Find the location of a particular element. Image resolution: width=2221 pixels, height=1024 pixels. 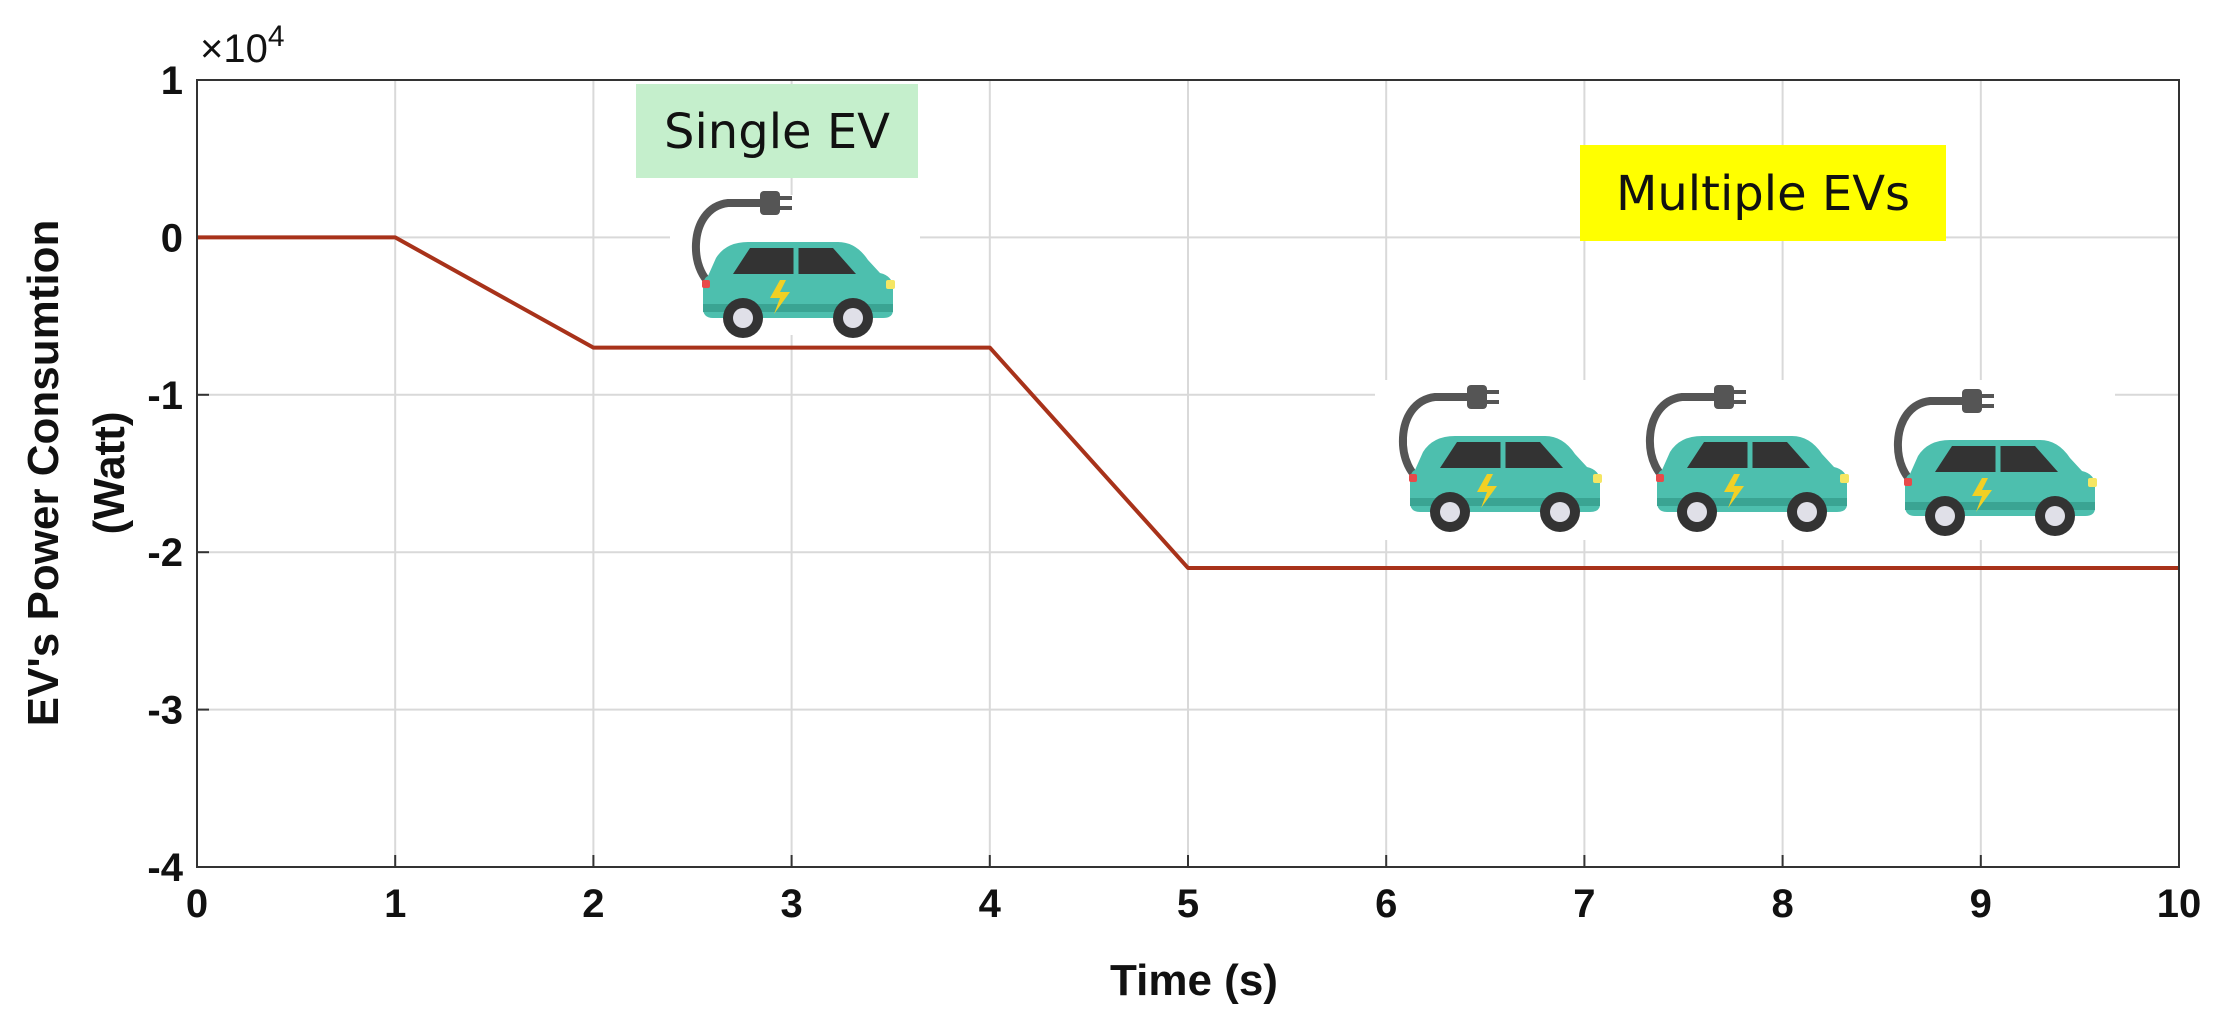

x-tick-label: 0 is located at coordinates (197, 904).